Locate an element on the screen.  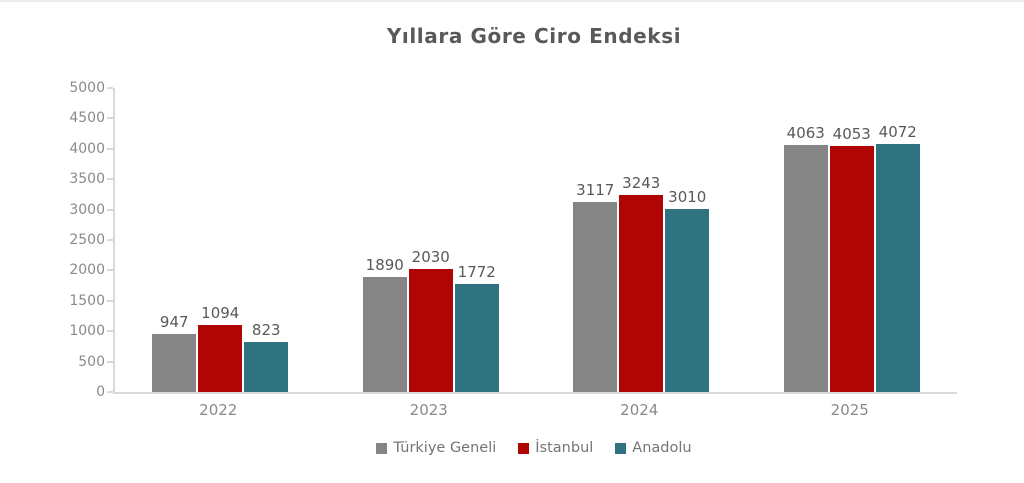
x-tick-label-2024: 2024 is located at coordinates (639, 410).